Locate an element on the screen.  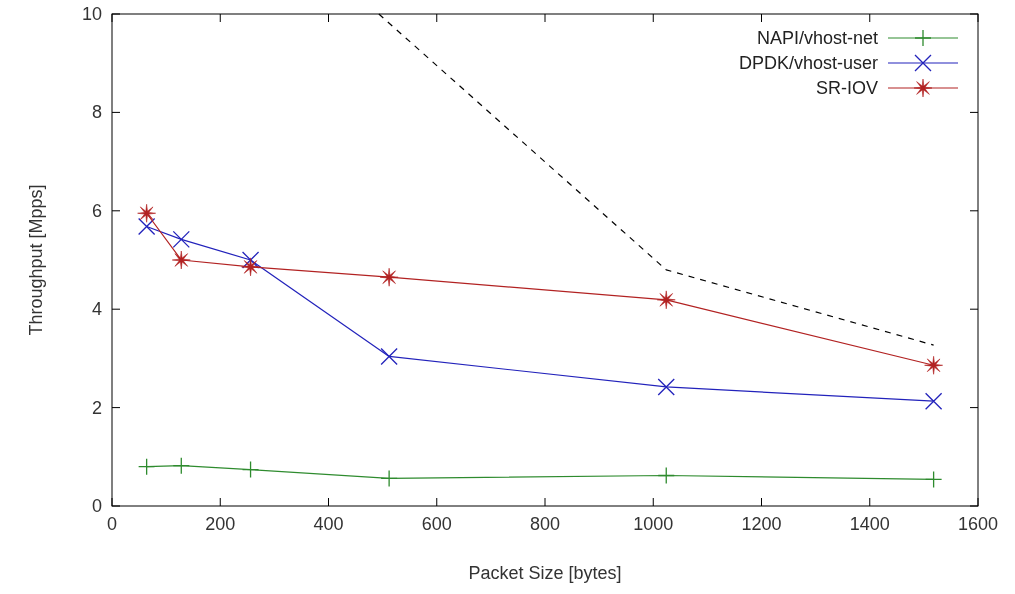
y-tick-label: 4 is located at coordinates (96, 309).